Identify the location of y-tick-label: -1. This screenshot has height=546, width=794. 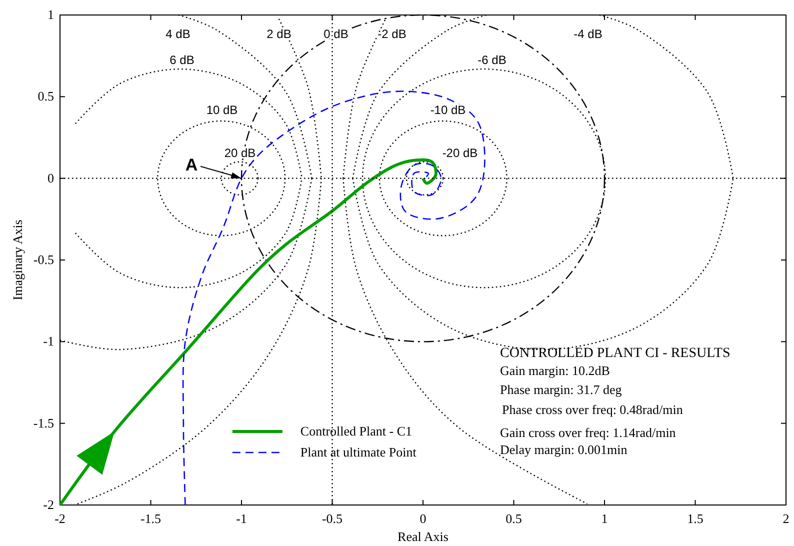
(48, 341).